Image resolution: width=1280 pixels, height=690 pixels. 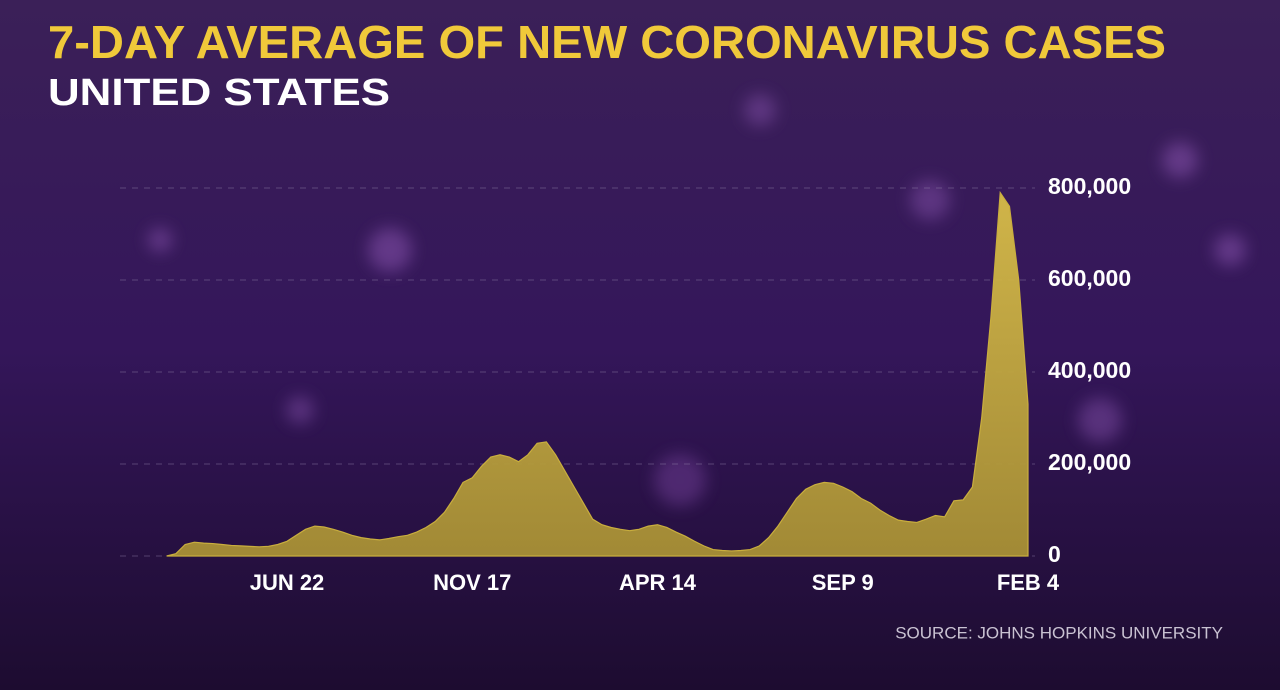 I want to click on y-tick-label: 0, so click(x=1054, y=554).